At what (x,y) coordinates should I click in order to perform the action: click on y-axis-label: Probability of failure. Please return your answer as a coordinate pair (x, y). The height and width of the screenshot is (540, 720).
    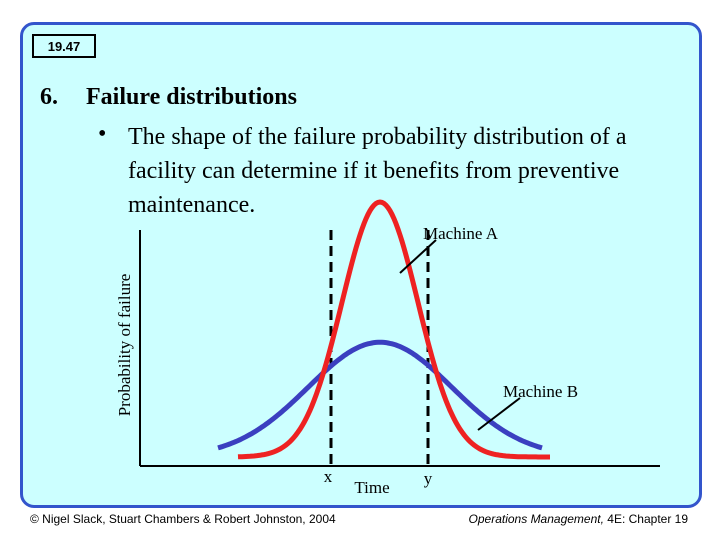
    Looking at the image, I should click on (124, 345).